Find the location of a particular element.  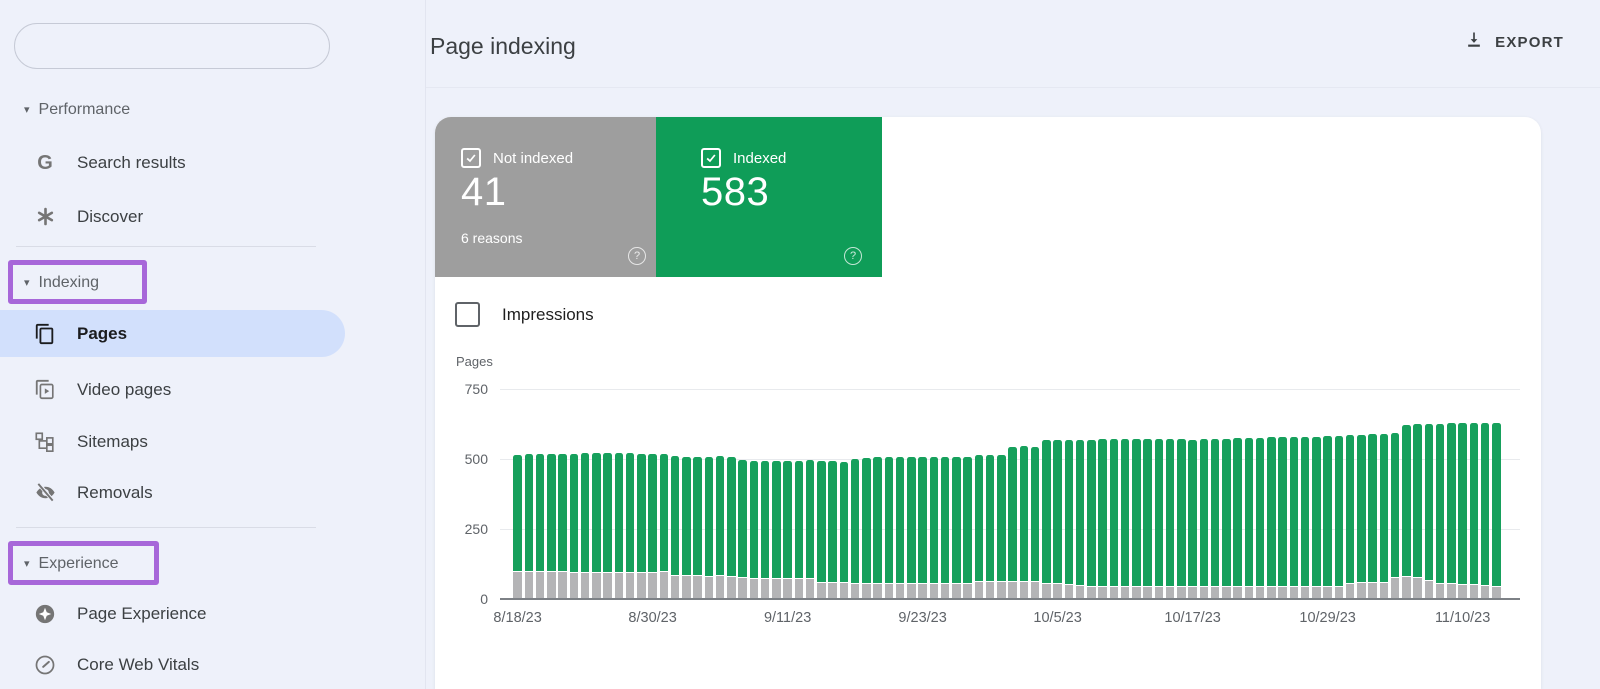

sidebar-item-discover: Discover is located at coordinates (172, 216).